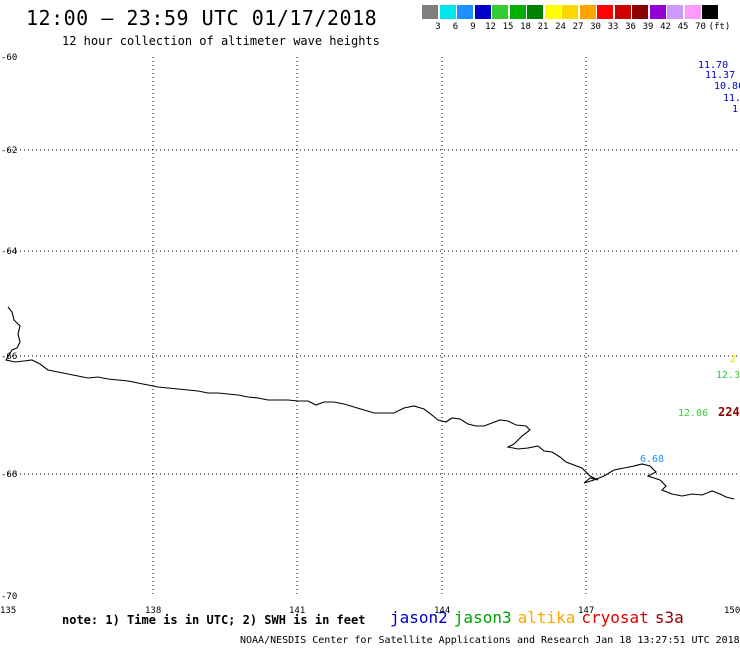  What do you see at coordinates (578, 27) in the screenshot?
I see `legend-label: 27` at bounding box center [578, 27].